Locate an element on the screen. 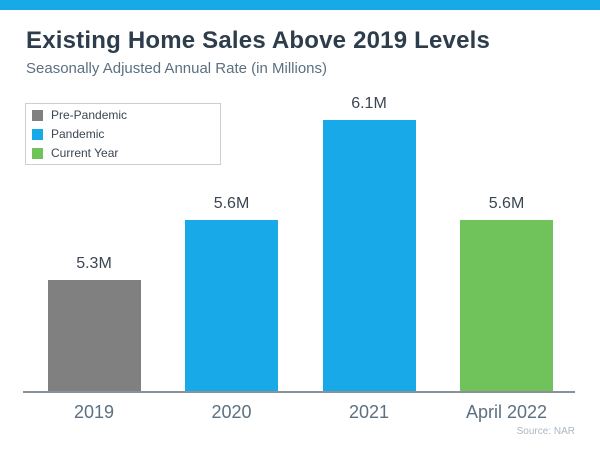 The height and width of the screenshot is (450, 600). legend-item-pandemic: Pandemic is located at coordinates (126, 134).